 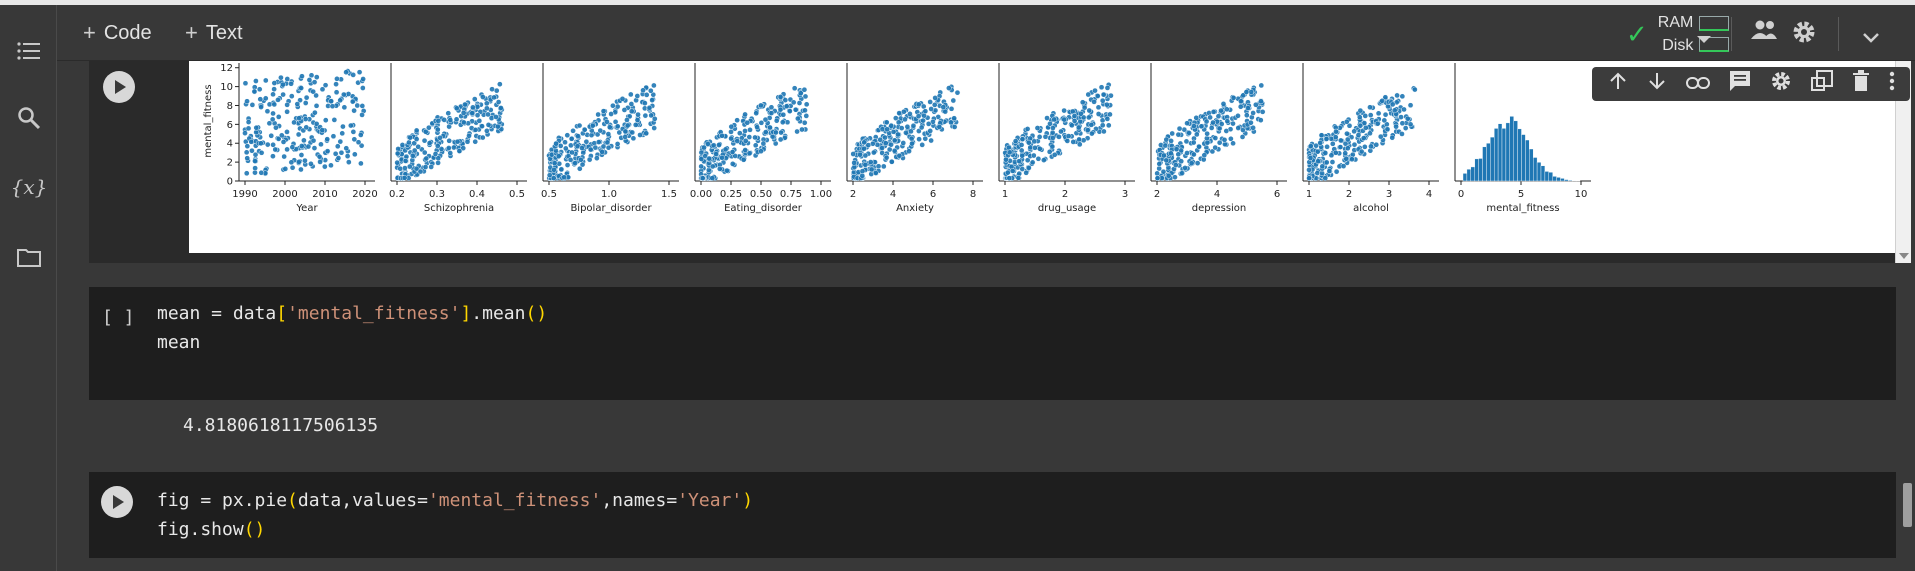 I want to click on arrow-down-icon, so click(x=1657, y=84).